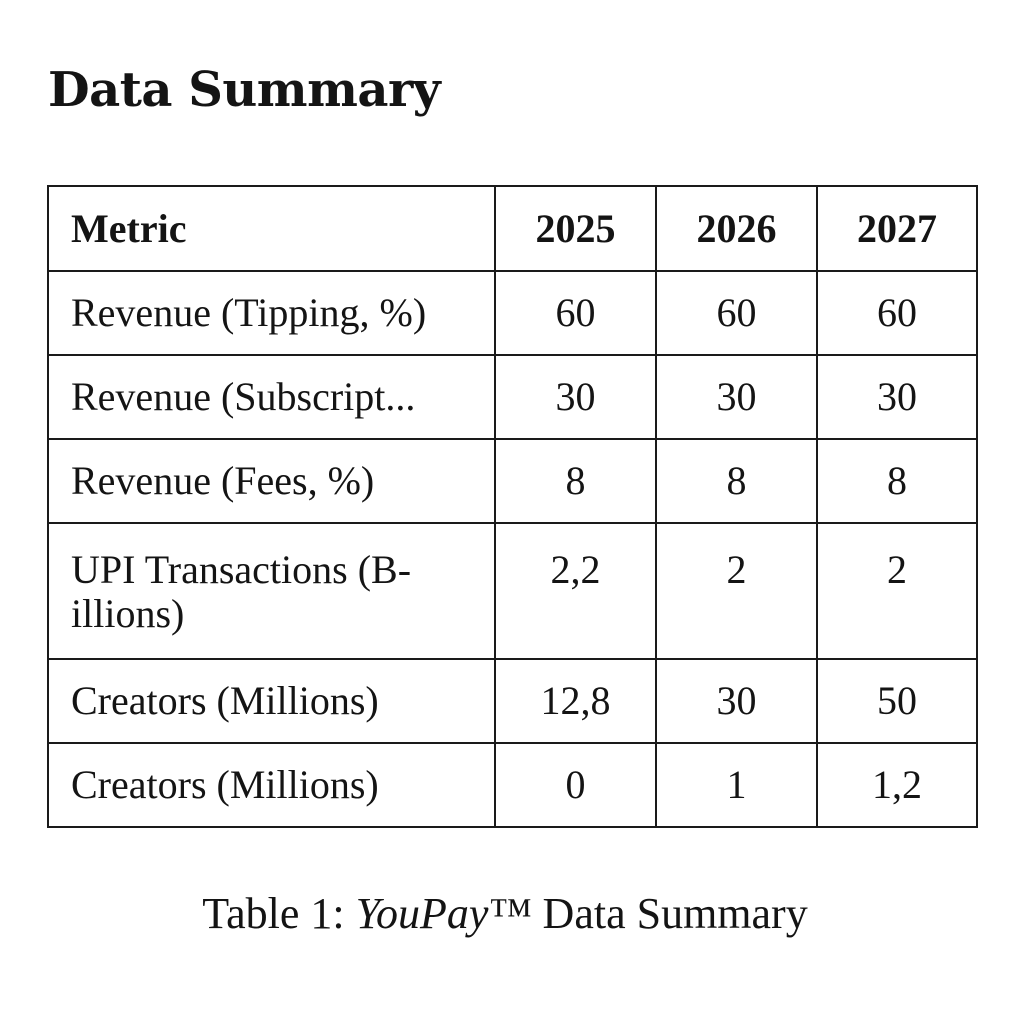 The height and width of the screenshot is (1024, 1024). What do you see at coordinates (443, 913) in the screenshot?
I see `caption-brand: YouPay™` at bounding box center [443, 913].